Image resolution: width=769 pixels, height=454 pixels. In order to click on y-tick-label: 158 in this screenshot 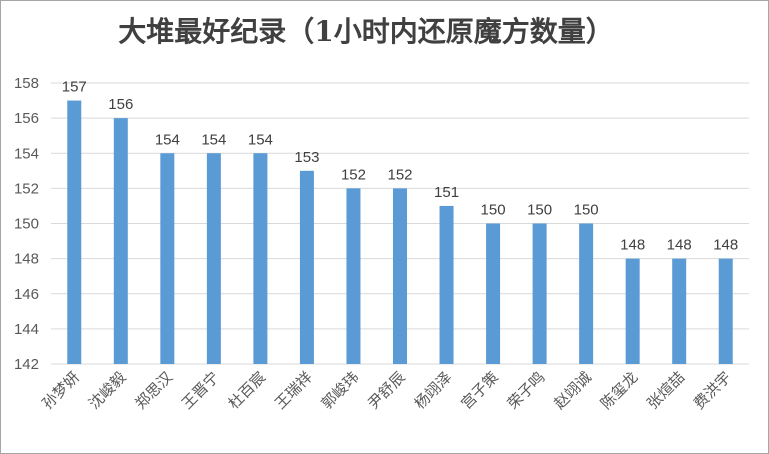, I will do `click(26, 83)`.